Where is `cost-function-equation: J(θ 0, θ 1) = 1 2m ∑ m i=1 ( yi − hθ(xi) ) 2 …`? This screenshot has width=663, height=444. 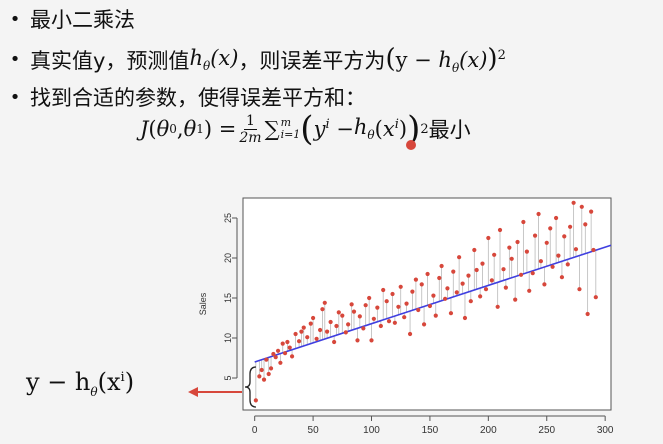 cost-function-equation: J(θ 0, θ 1) = 1 2m ∑ m i=1 ( yi − hθ(xi) ) 2 … is located at coordinates (305, 129).